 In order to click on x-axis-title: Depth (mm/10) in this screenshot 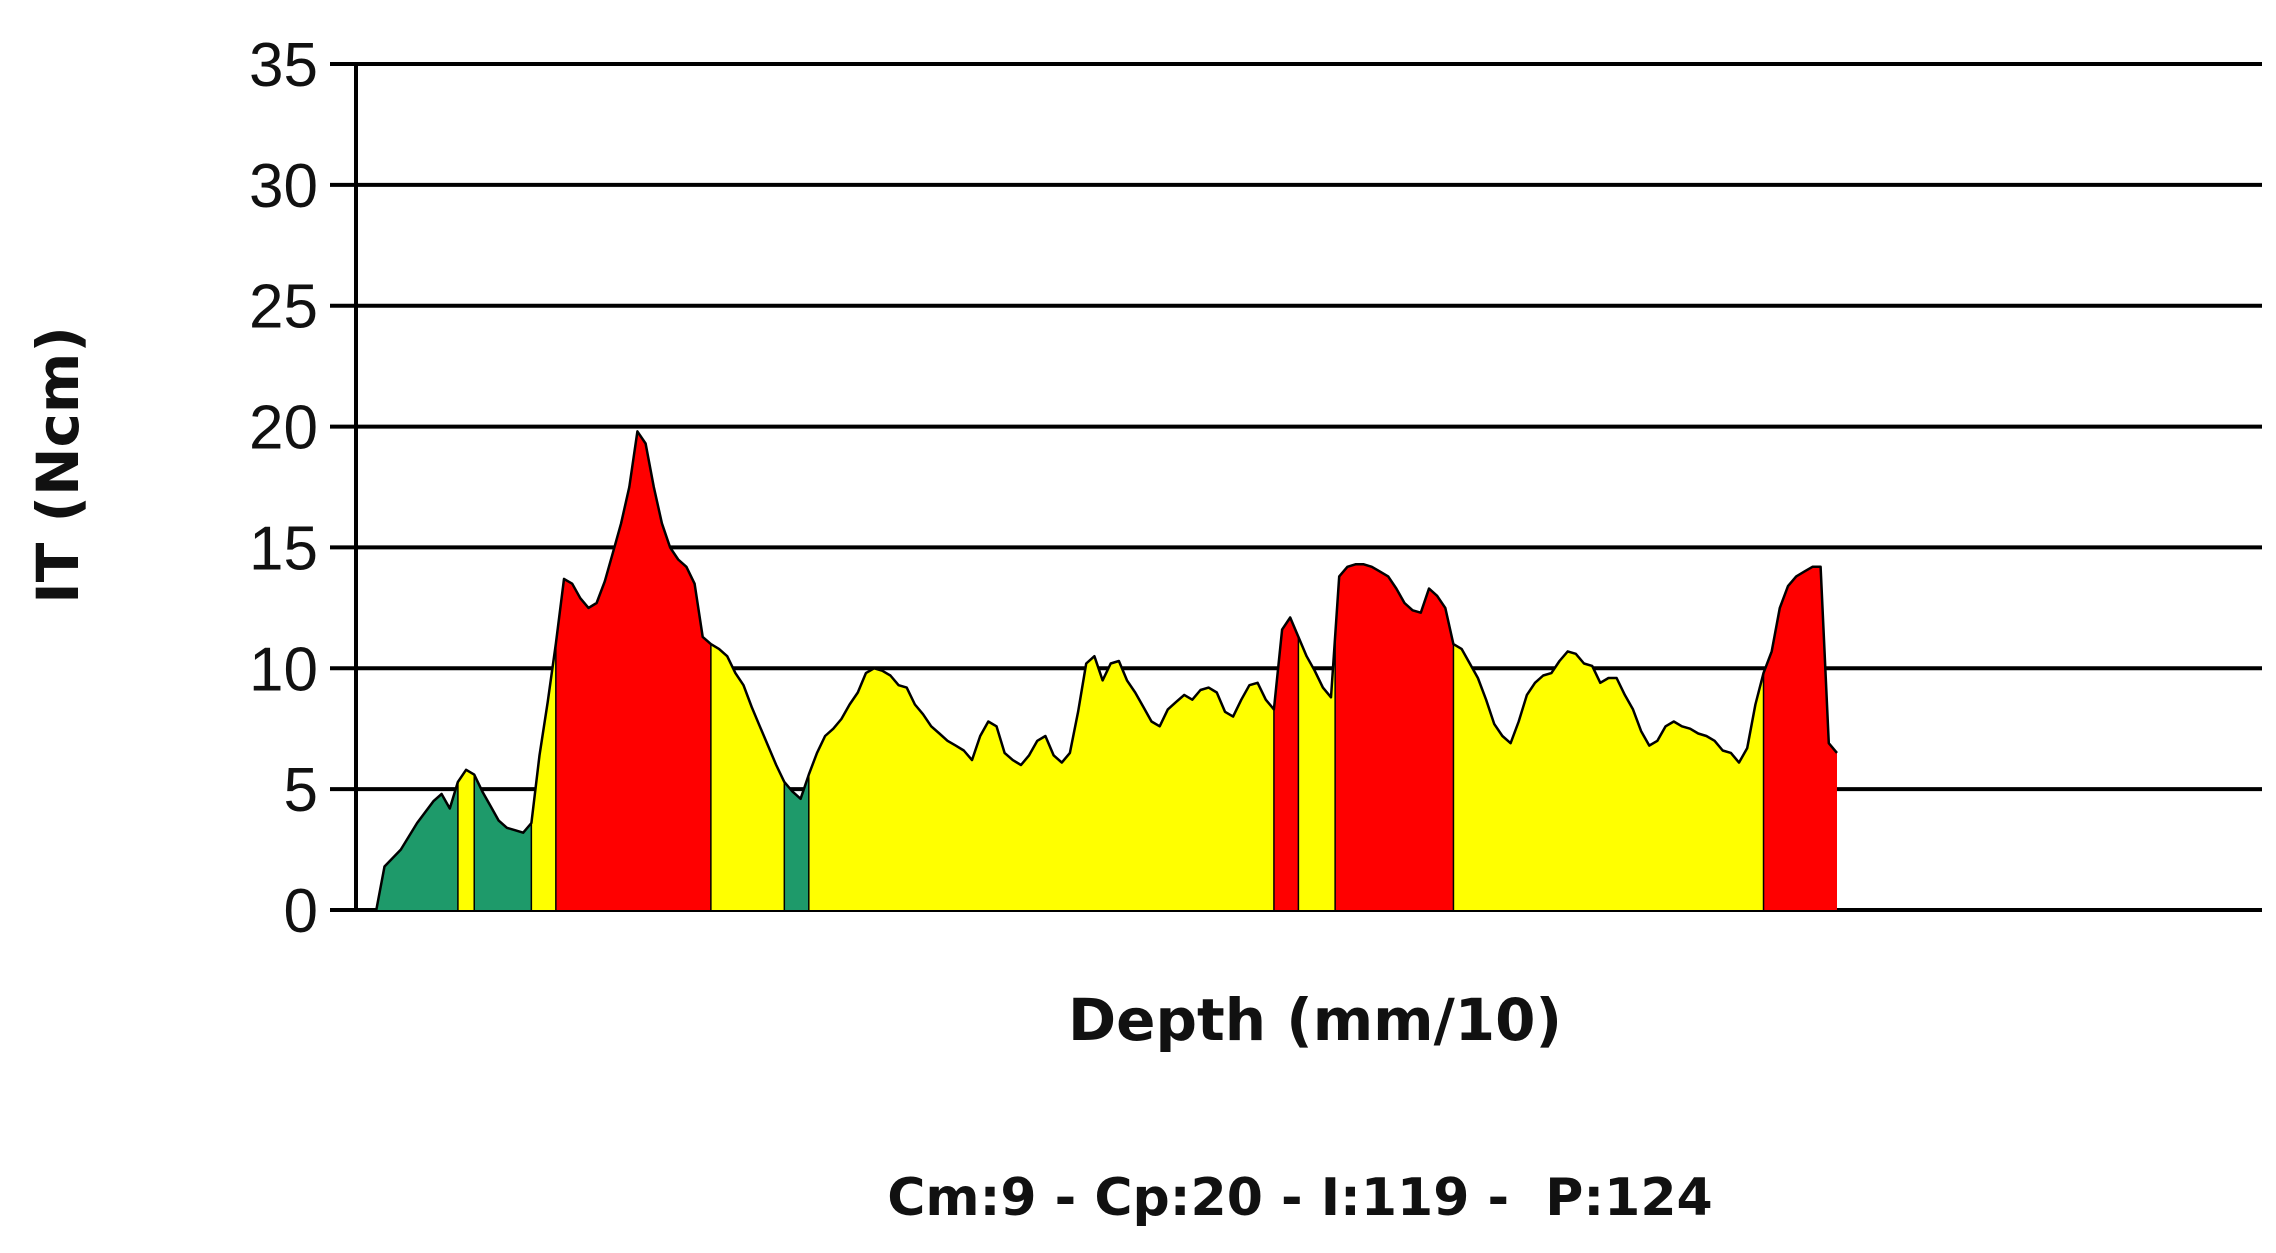, I will do `click(1315, 1020)`.